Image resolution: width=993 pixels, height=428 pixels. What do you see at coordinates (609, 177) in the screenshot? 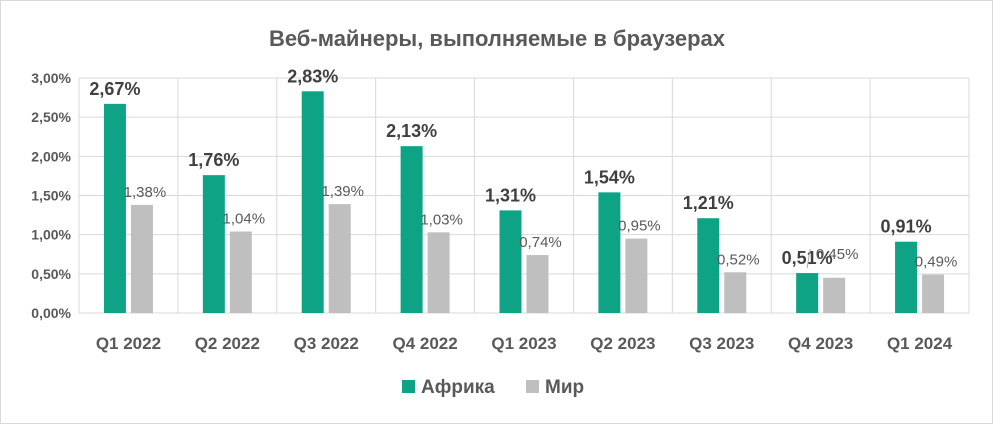
I see `data-label-africa: 1,54%` at bounding box center [609, 177].